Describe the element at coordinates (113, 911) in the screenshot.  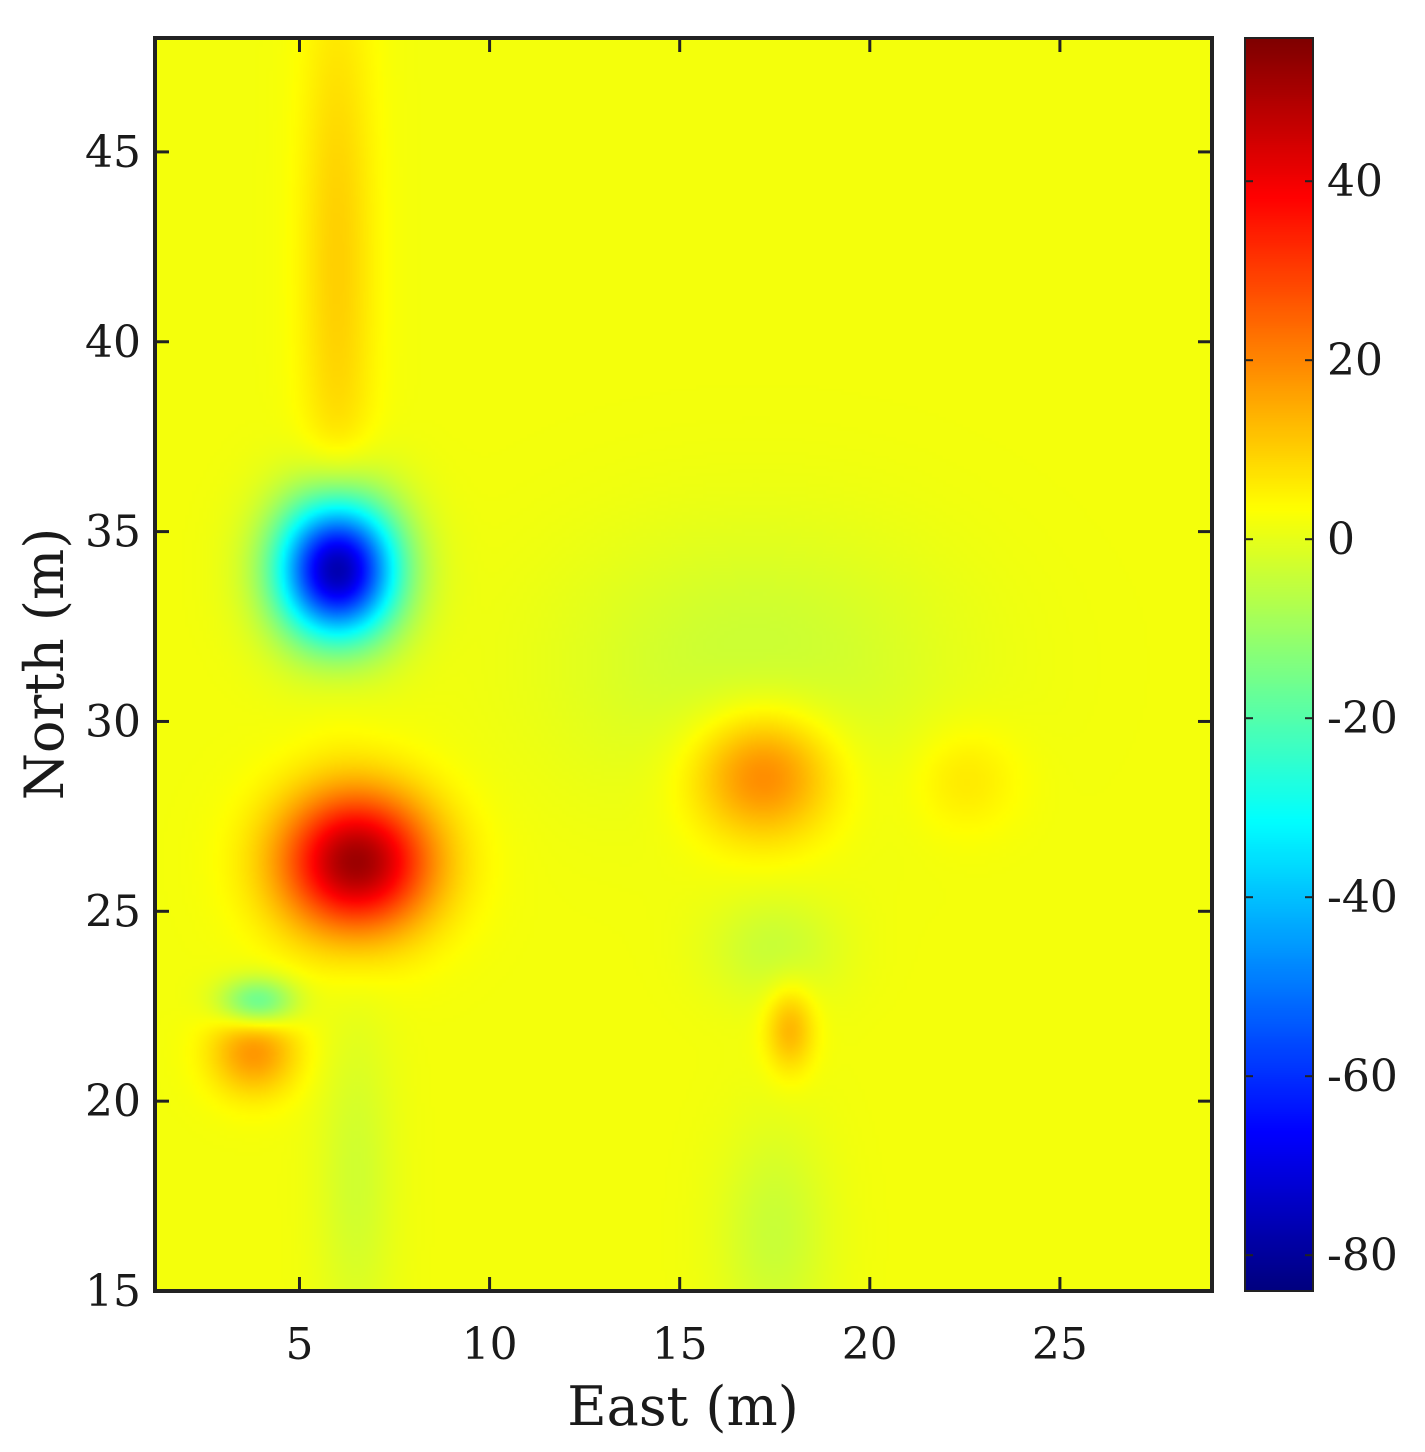
I see `y-tick-label: 25` at that location.